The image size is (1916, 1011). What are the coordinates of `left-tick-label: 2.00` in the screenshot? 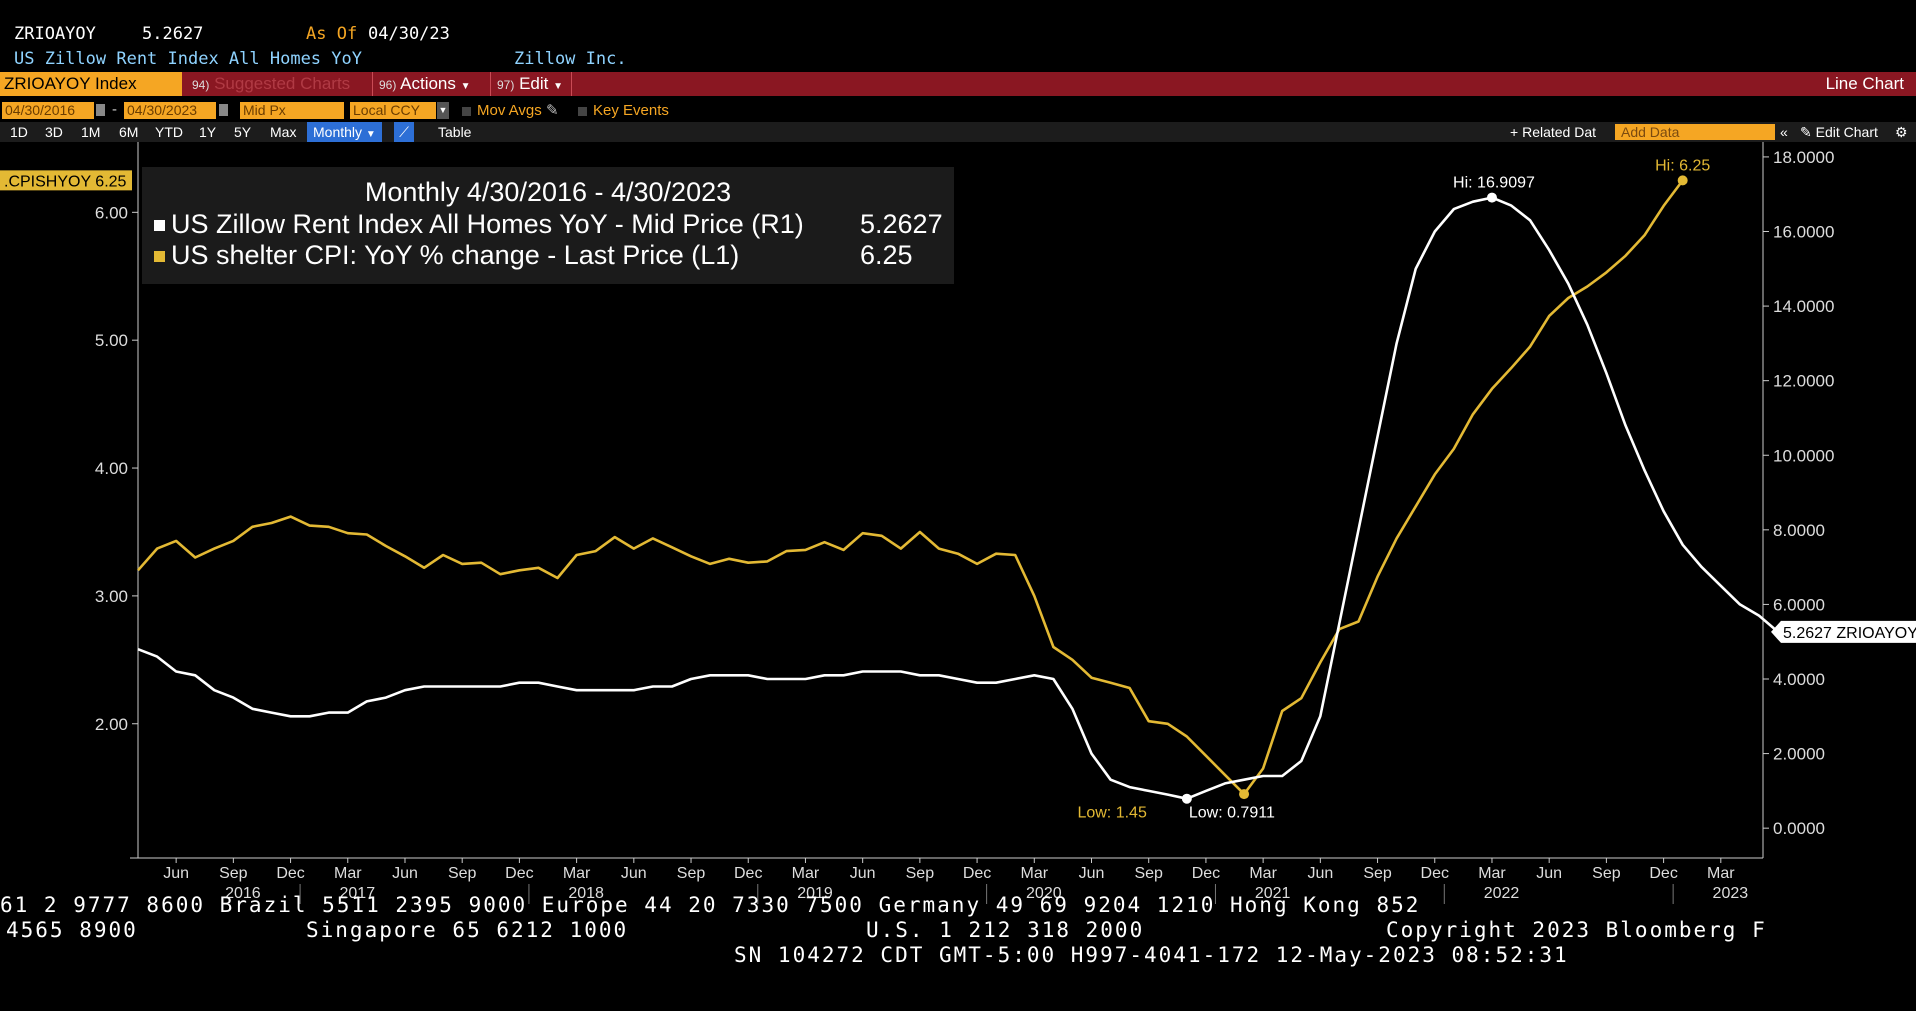 It's located at (111, 724).